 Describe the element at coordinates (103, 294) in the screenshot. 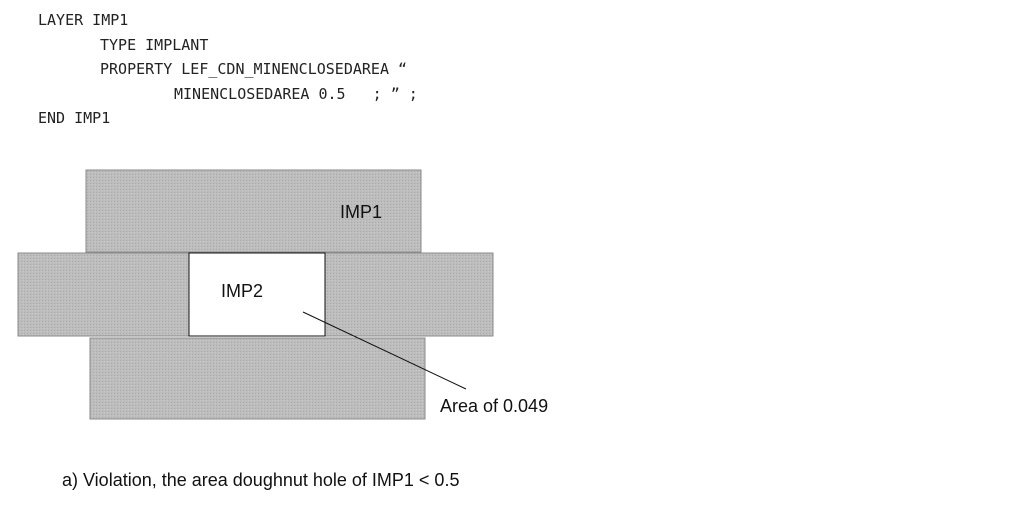

I see `imp1-middle-left-shape` at that location.